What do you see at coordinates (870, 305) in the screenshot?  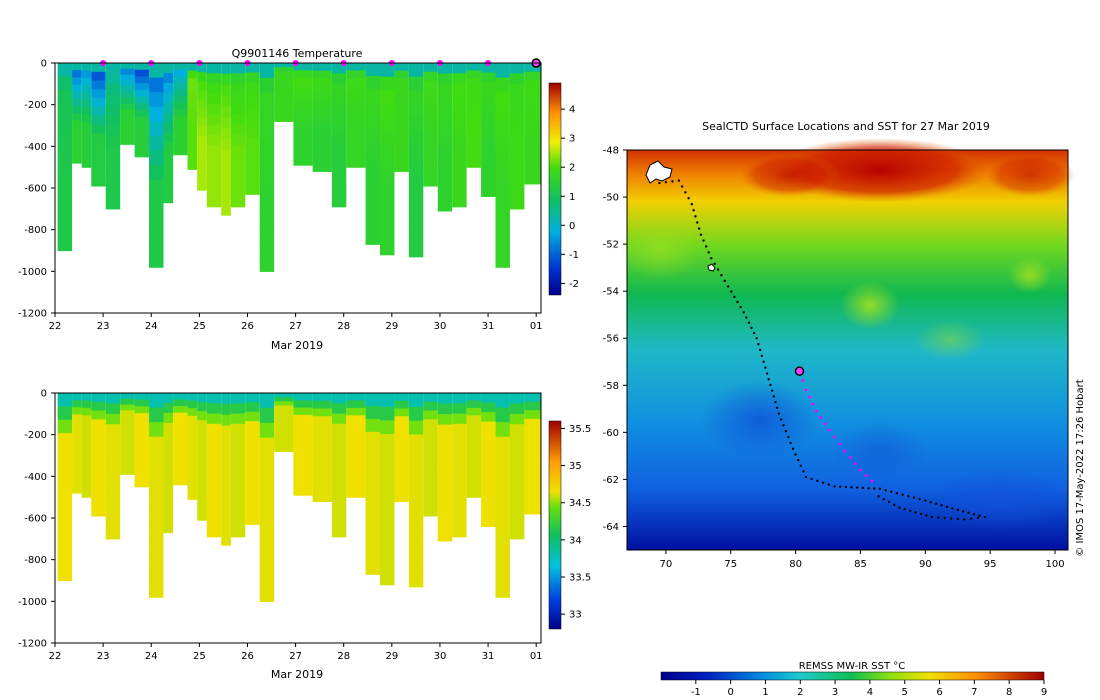 I see `warm-eddy` at bounding box center [870, 305].